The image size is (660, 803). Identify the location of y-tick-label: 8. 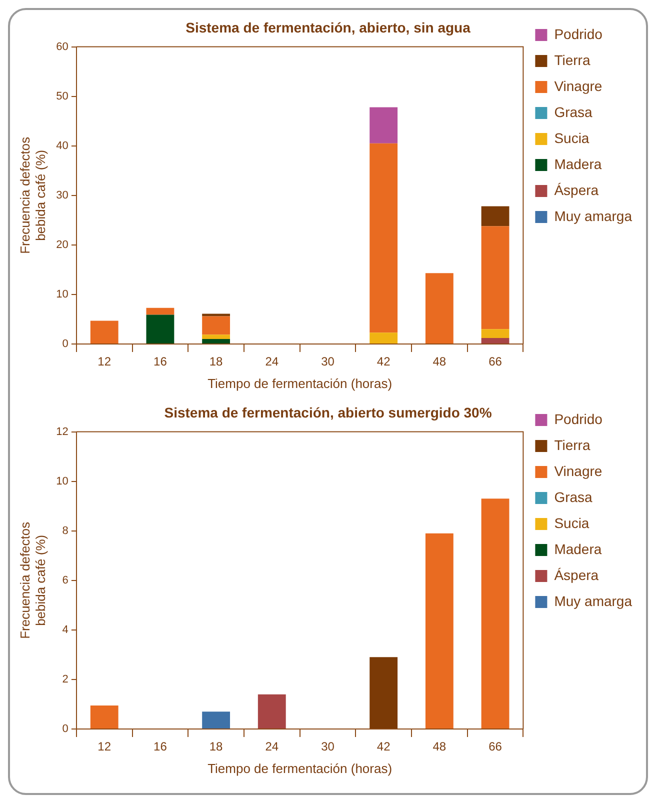
(65, 530).